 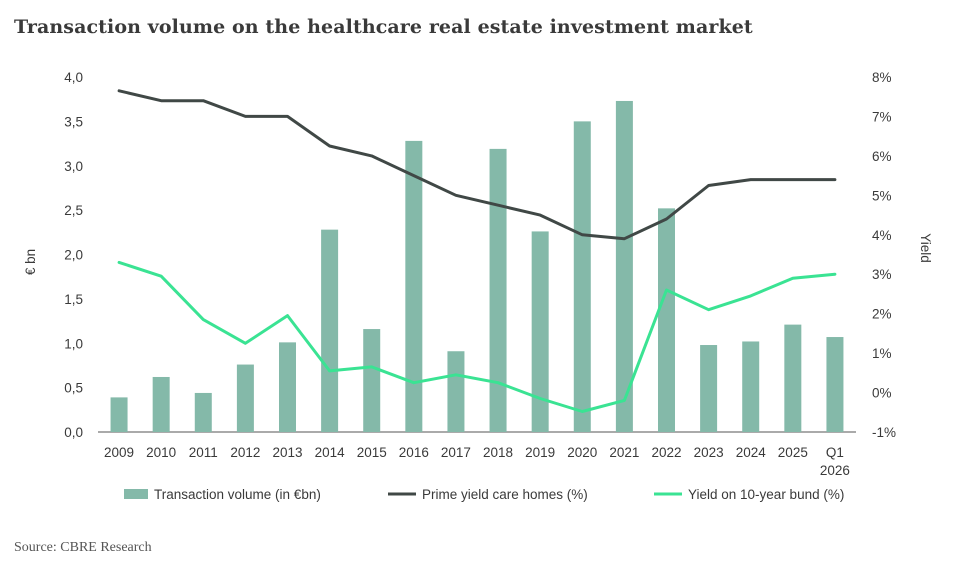 I want to click on right-tick-label: 3%, so click(x=882, y=274).